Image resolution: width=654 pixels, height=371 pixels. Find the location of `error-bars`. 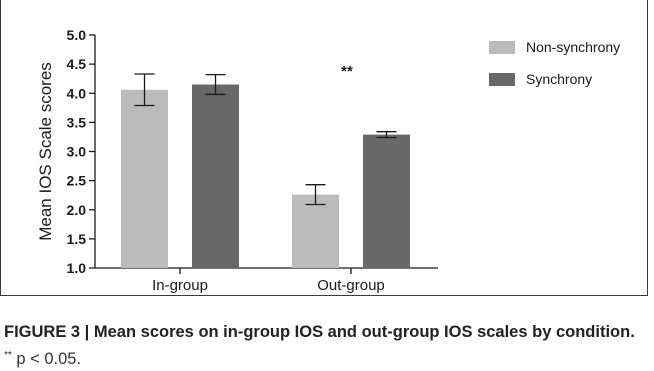

error-bars is located at coordinates (265, 139).